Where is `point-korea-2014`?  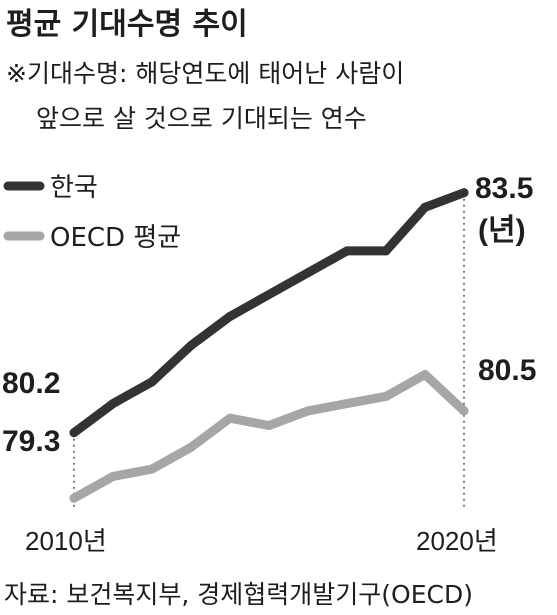
point-korea-2014 is located at coordinates (230, 316).